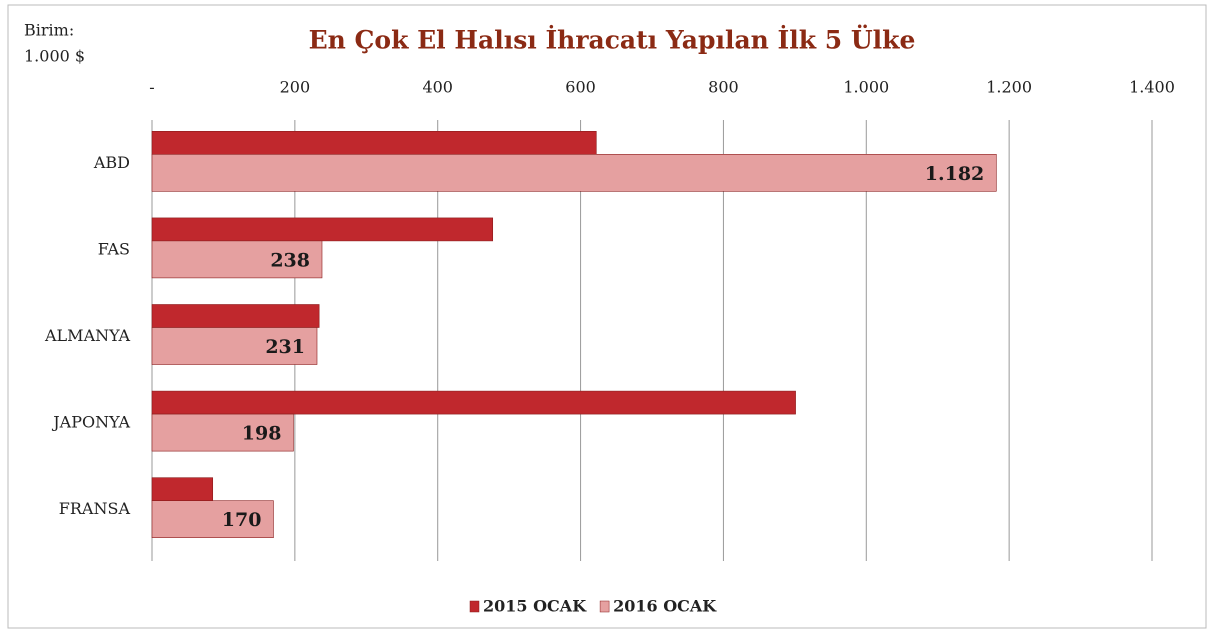 The height and width of the screenshot is (633, 1214). What do you see at coordinates (1009, 87) in the screenshot?
I see `x-tick-label: 1.200` at bounding box center [1009, 87].